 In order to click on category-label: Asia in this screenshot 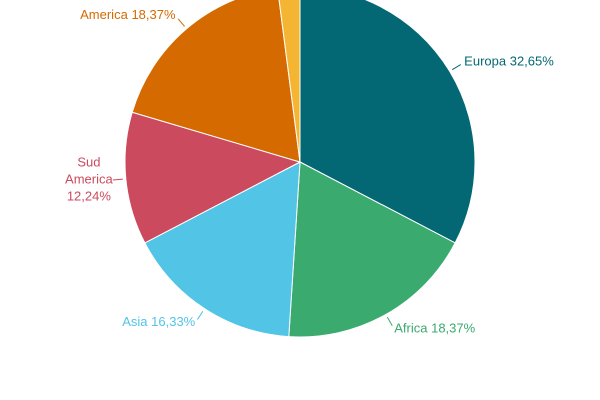, I will do `click(135, 321)`.